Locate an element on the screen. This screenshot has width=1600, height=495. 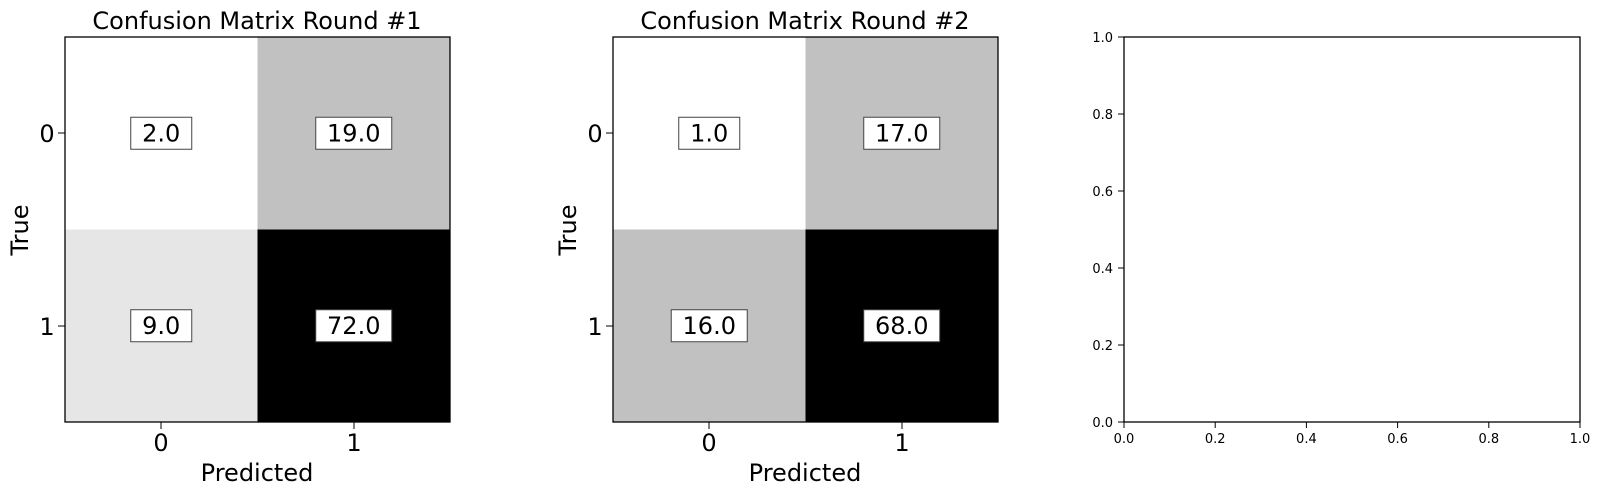
cell-value-label: 72.0 is located at coordinates (353, 326).